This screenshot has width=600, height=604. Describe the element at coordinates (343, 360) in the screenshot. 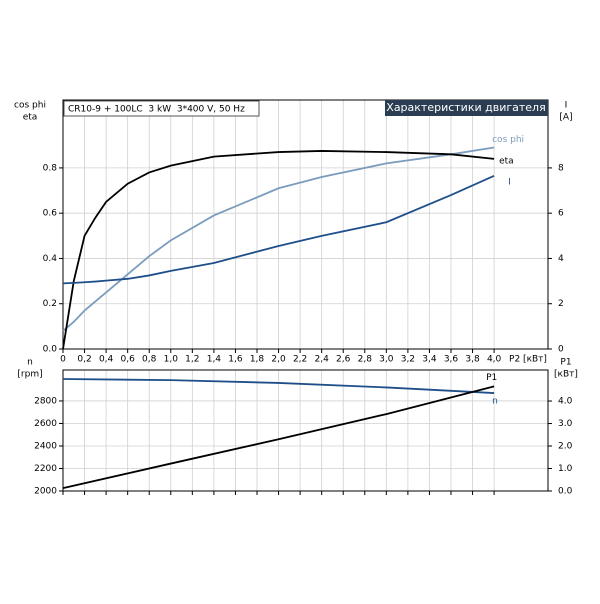

I see `x-tick-label: 2,6` at that location.